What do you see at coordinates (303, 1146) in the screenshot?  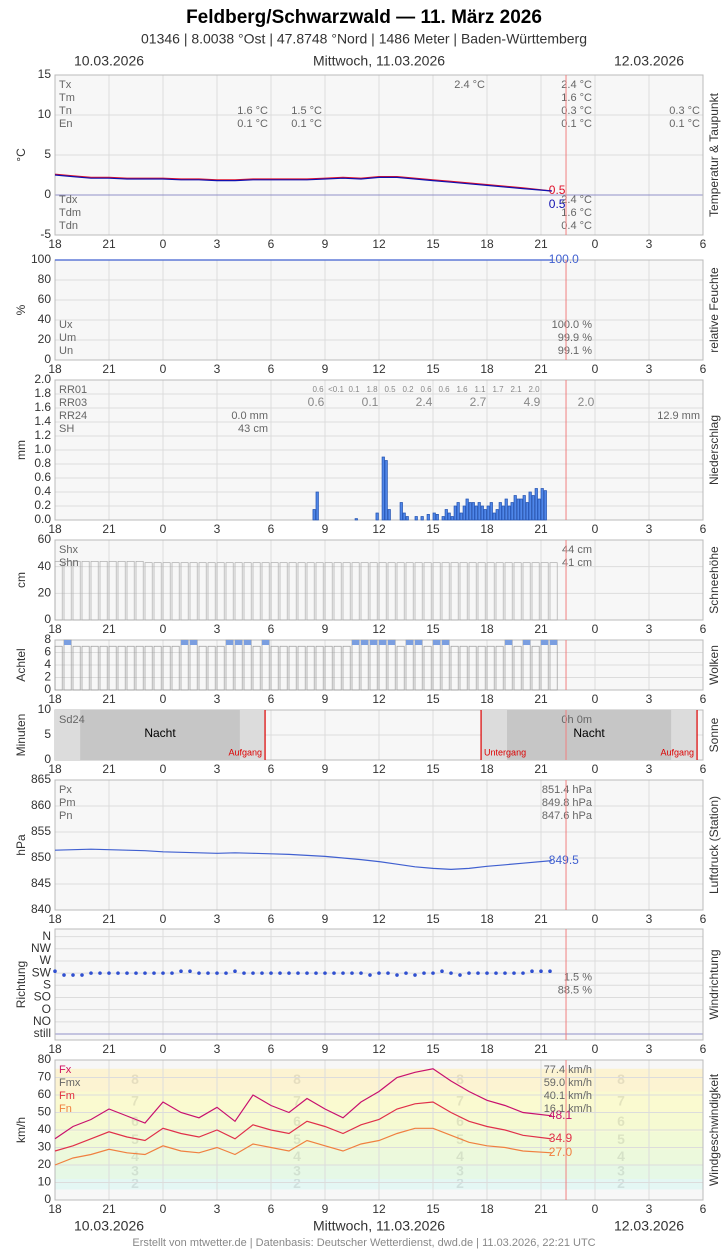 I see `line` at bounding box center [303, 1146].